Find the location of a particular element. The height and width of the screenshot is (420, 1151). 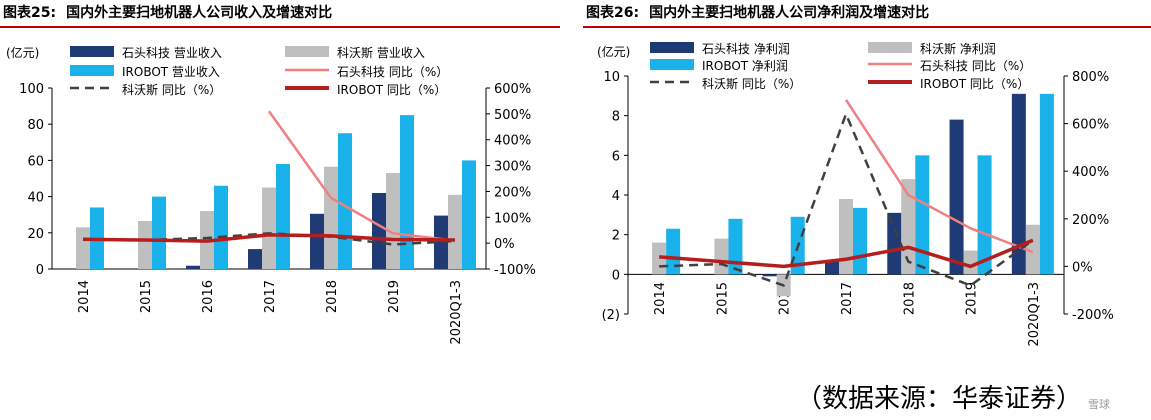

chart1-legend-label: 科沃斯 营业收入 is located at coordinates (381, 53).